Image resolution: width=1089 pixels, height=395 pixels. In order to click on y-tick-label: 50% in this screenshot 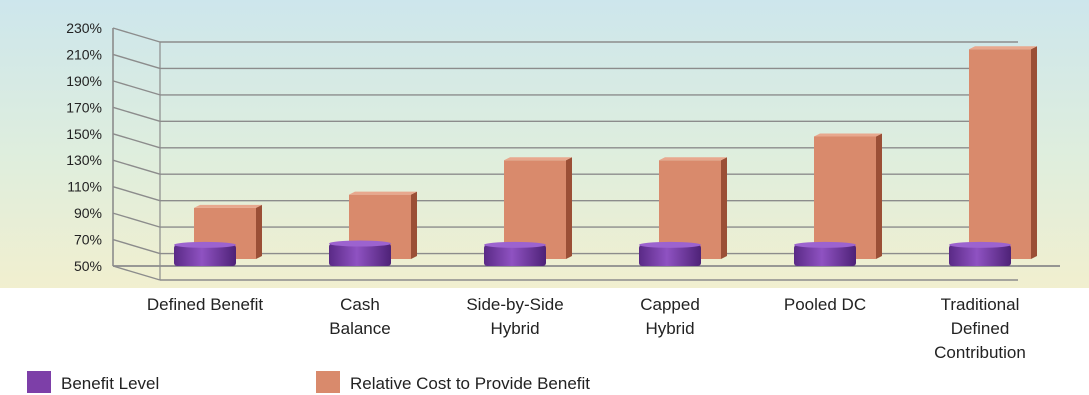, I will do `click(88, 266)`.